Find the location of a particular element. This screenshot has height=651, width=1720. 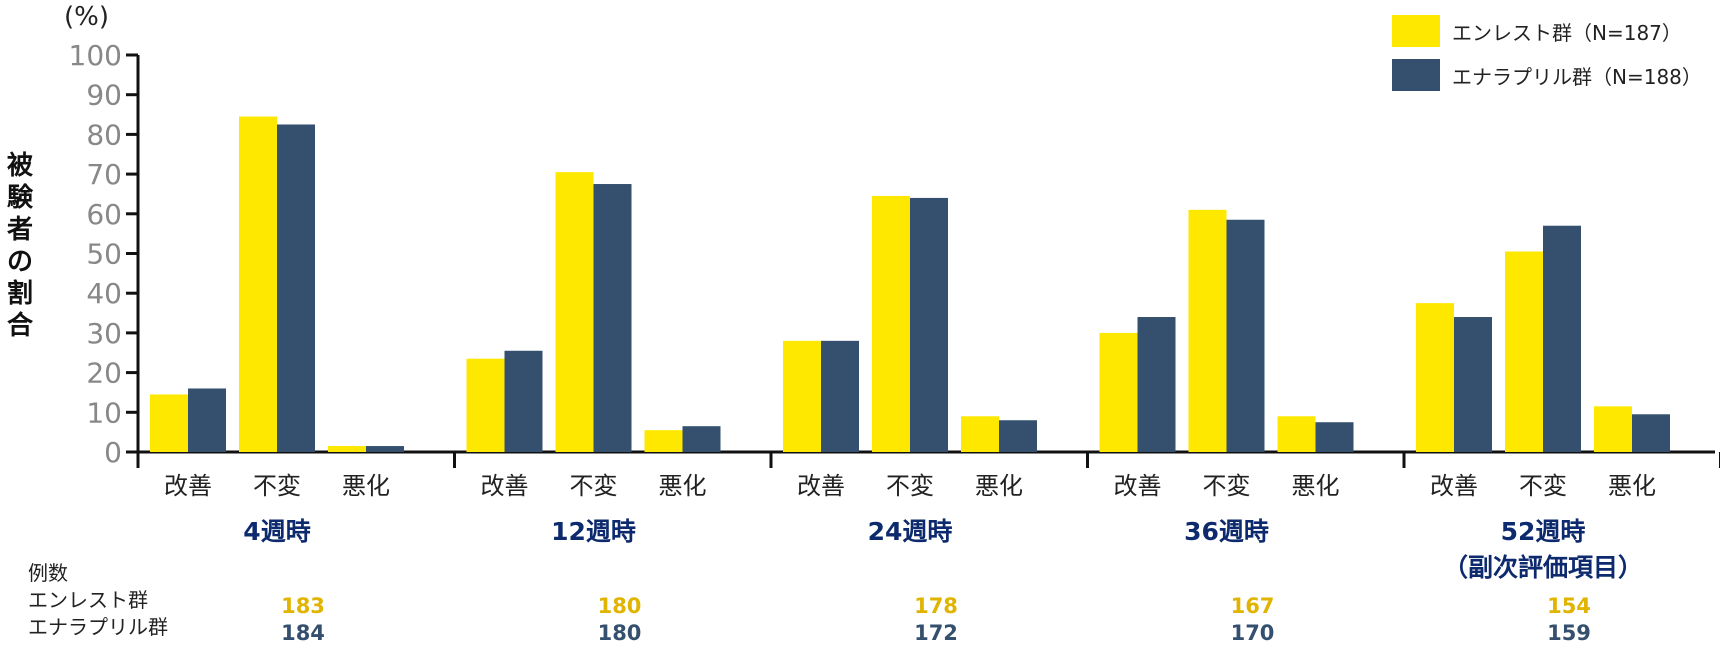

count-enalapril: 159 is located at coordinates (1569, 633).